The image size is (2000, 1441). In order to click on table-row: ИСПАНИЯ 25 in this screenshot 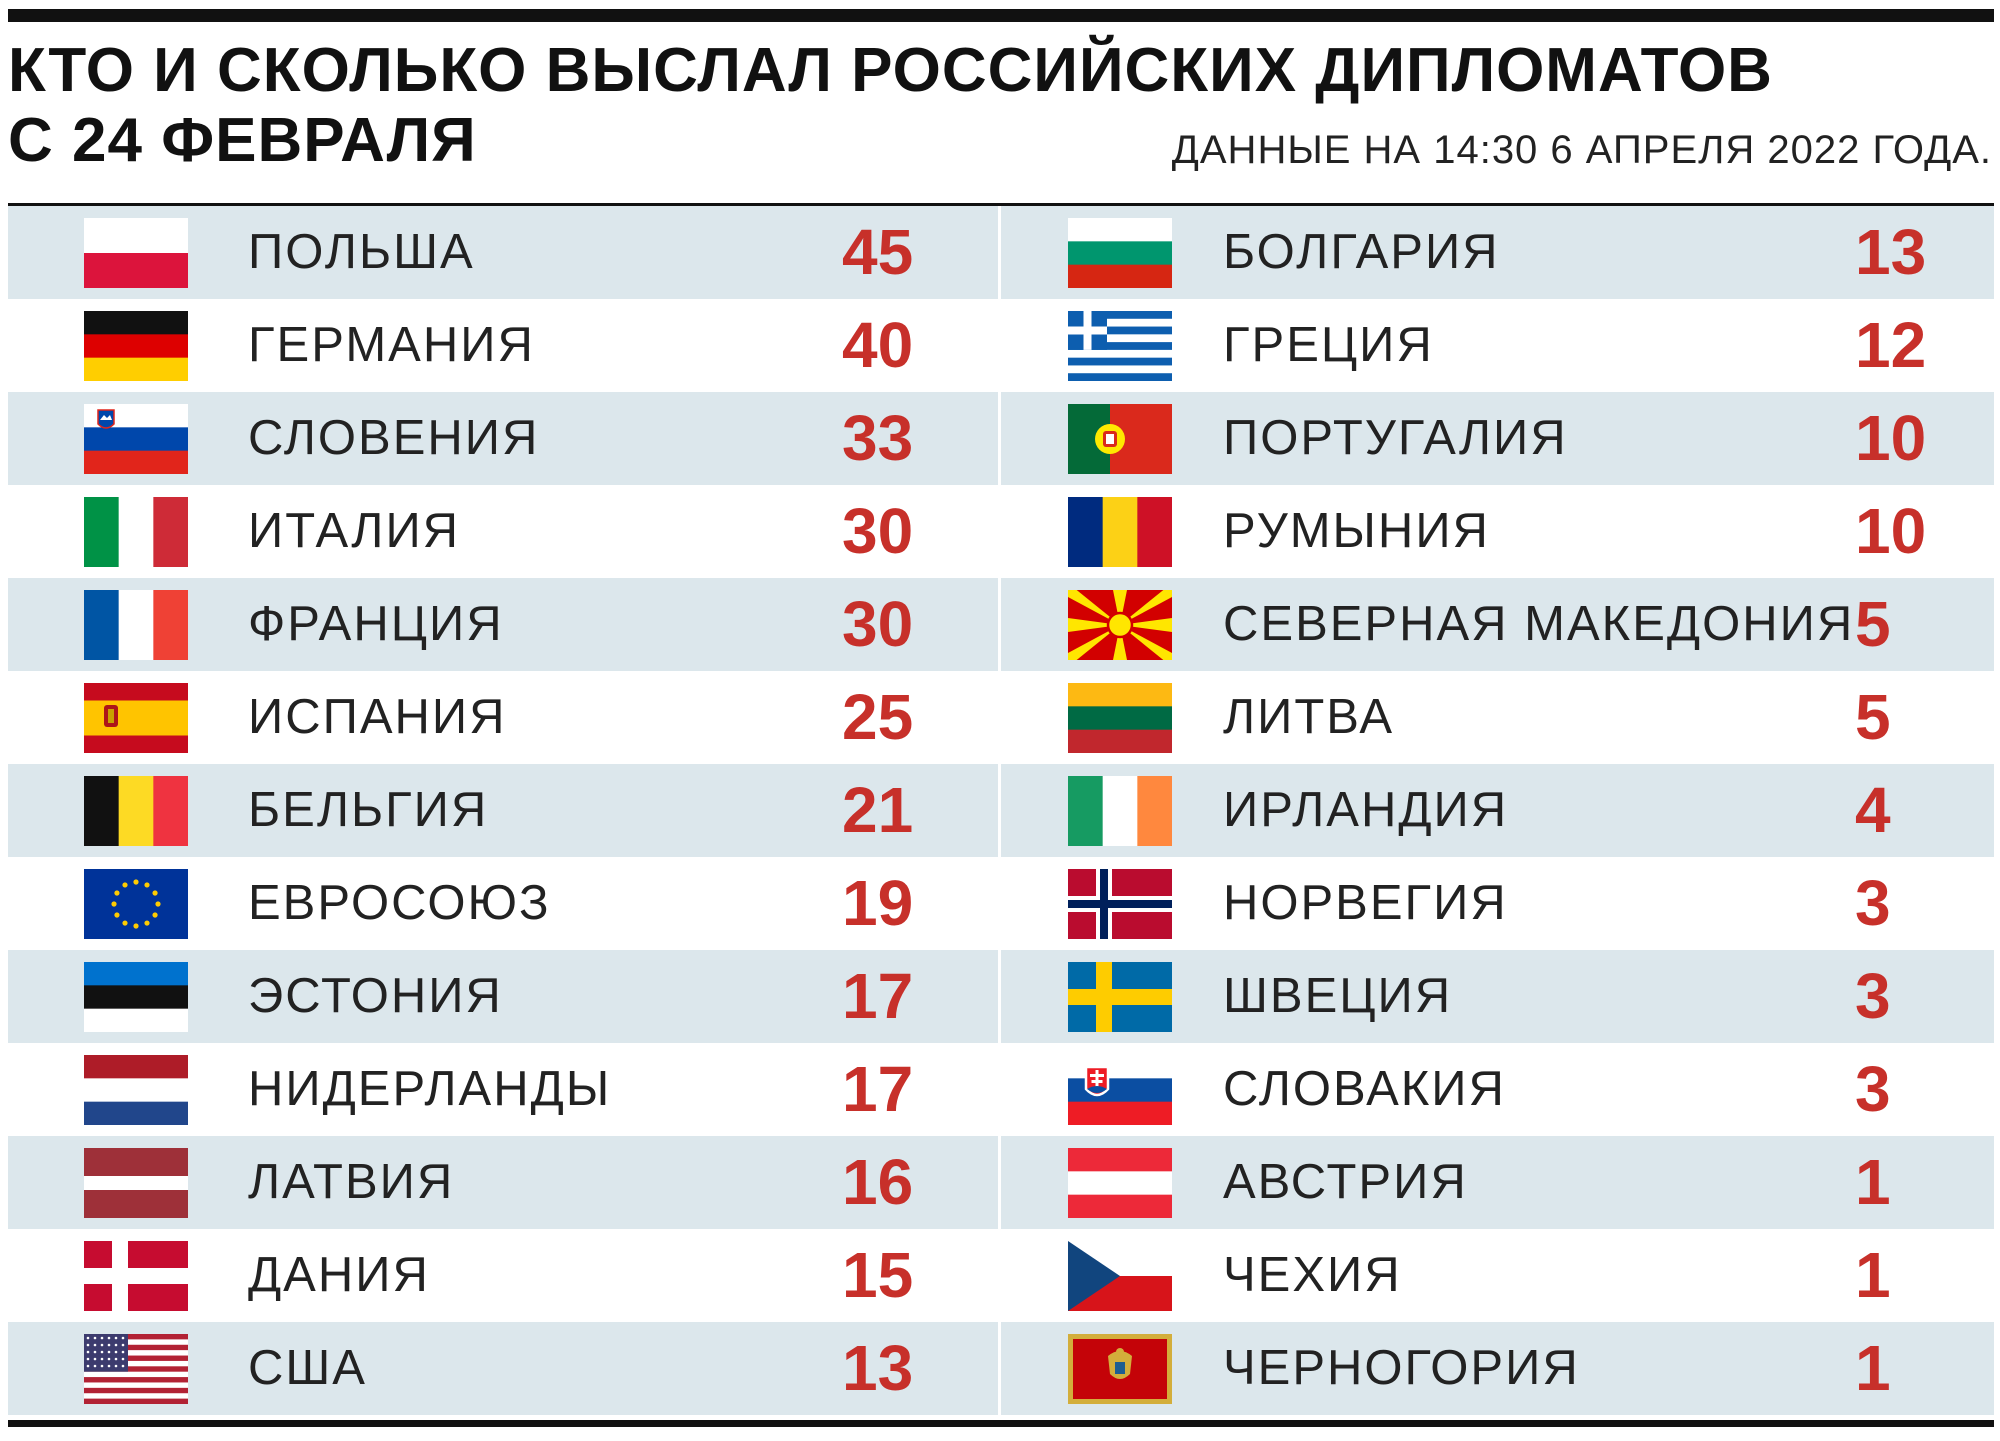, I will do `click(503, 717)`.